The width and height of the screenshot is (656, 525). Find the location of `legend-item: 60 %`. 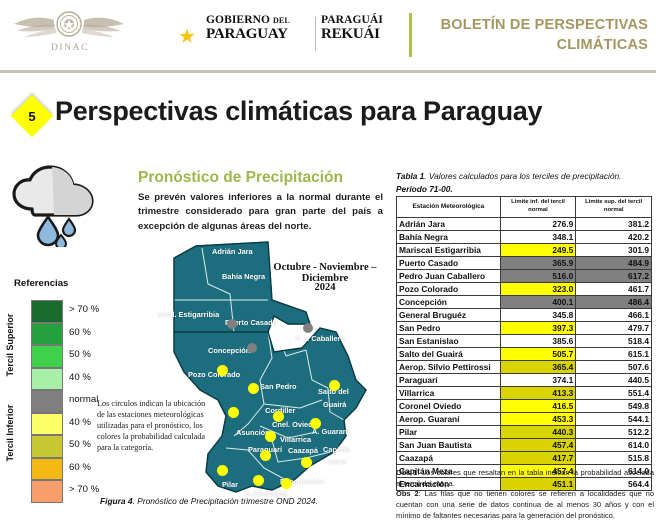

legend-item: 60 % is located at coordinates (71, 333).